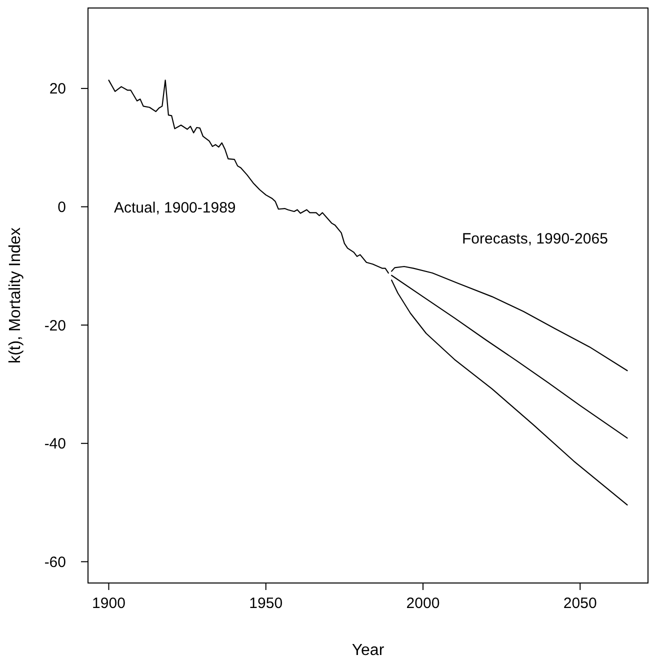 This screenshot has height=667, width=652. What do you see at coordinates (57, 89) in the screenshot?
I see `y-tick-label: 20` at bounding box center [57, 89].